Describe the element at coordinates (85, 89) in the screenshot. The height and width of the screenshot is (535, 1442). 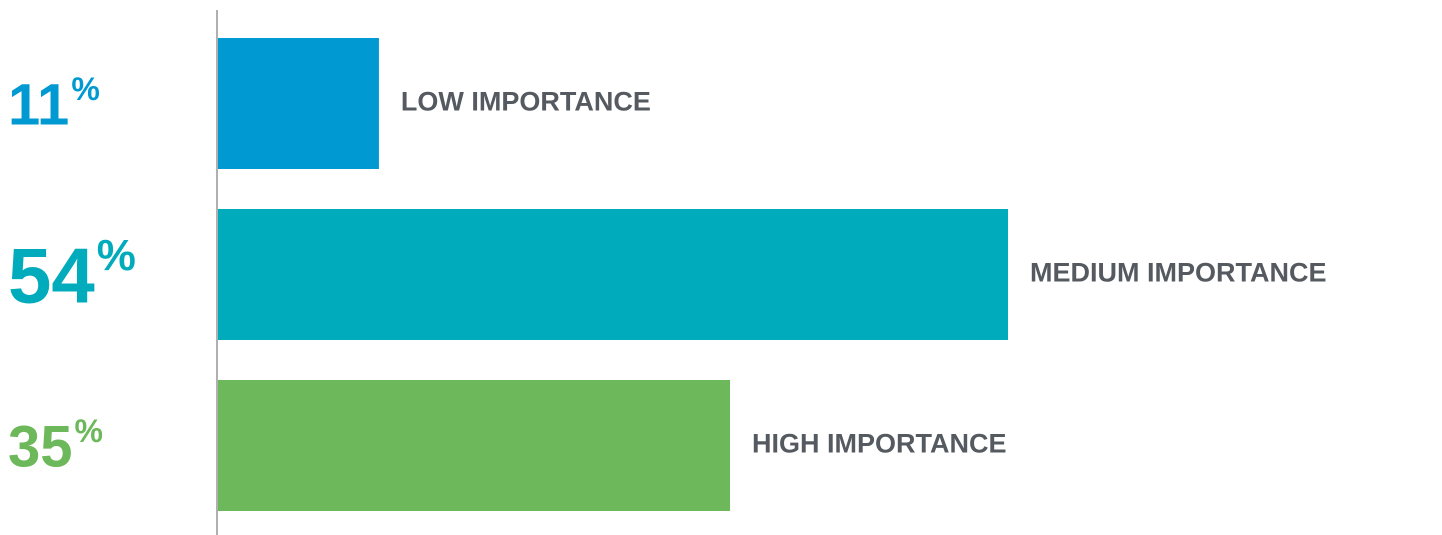
I see `percent-sign-0: %` at that location.